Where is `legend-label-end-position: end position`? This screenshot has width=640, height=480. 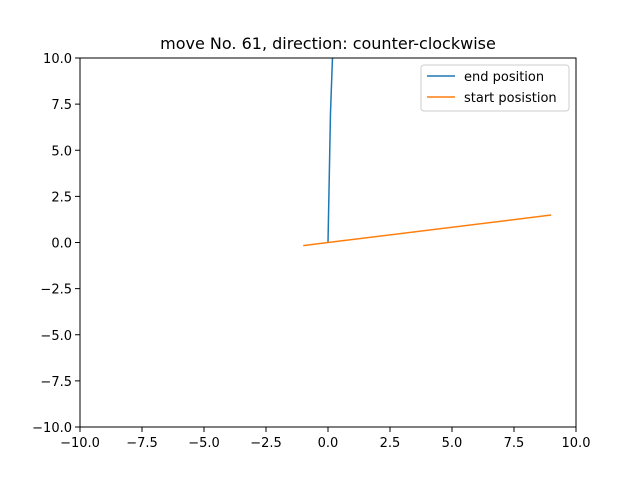
legend-label-end-position: end position is located at coordinates (504, 77).